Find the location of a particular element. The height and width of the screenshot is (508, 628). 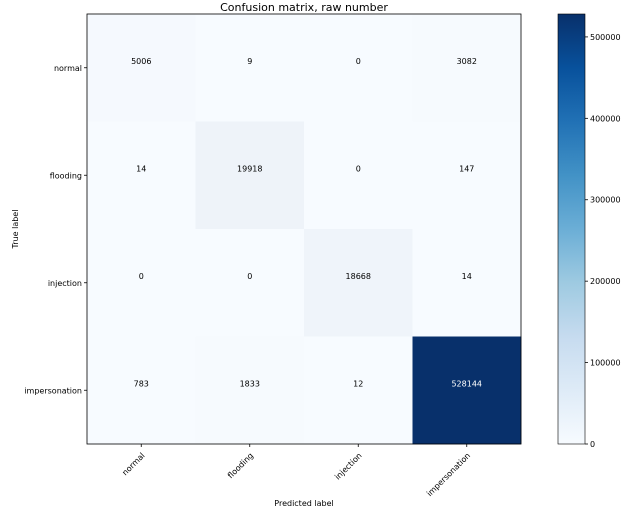

cell-value-label: 1833 is located at coordinates (250, 383).